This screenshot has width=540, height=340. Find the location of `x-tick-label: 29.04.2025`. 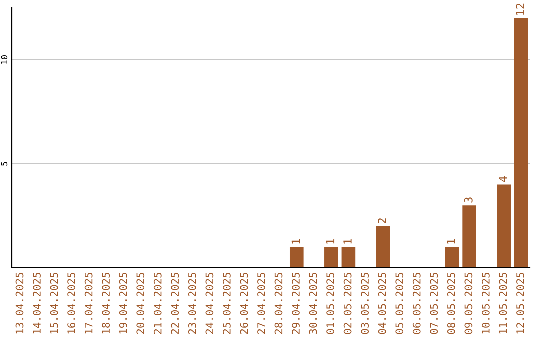

x-tick-label: 29.04.2025 is located at coordinates (296, 303).